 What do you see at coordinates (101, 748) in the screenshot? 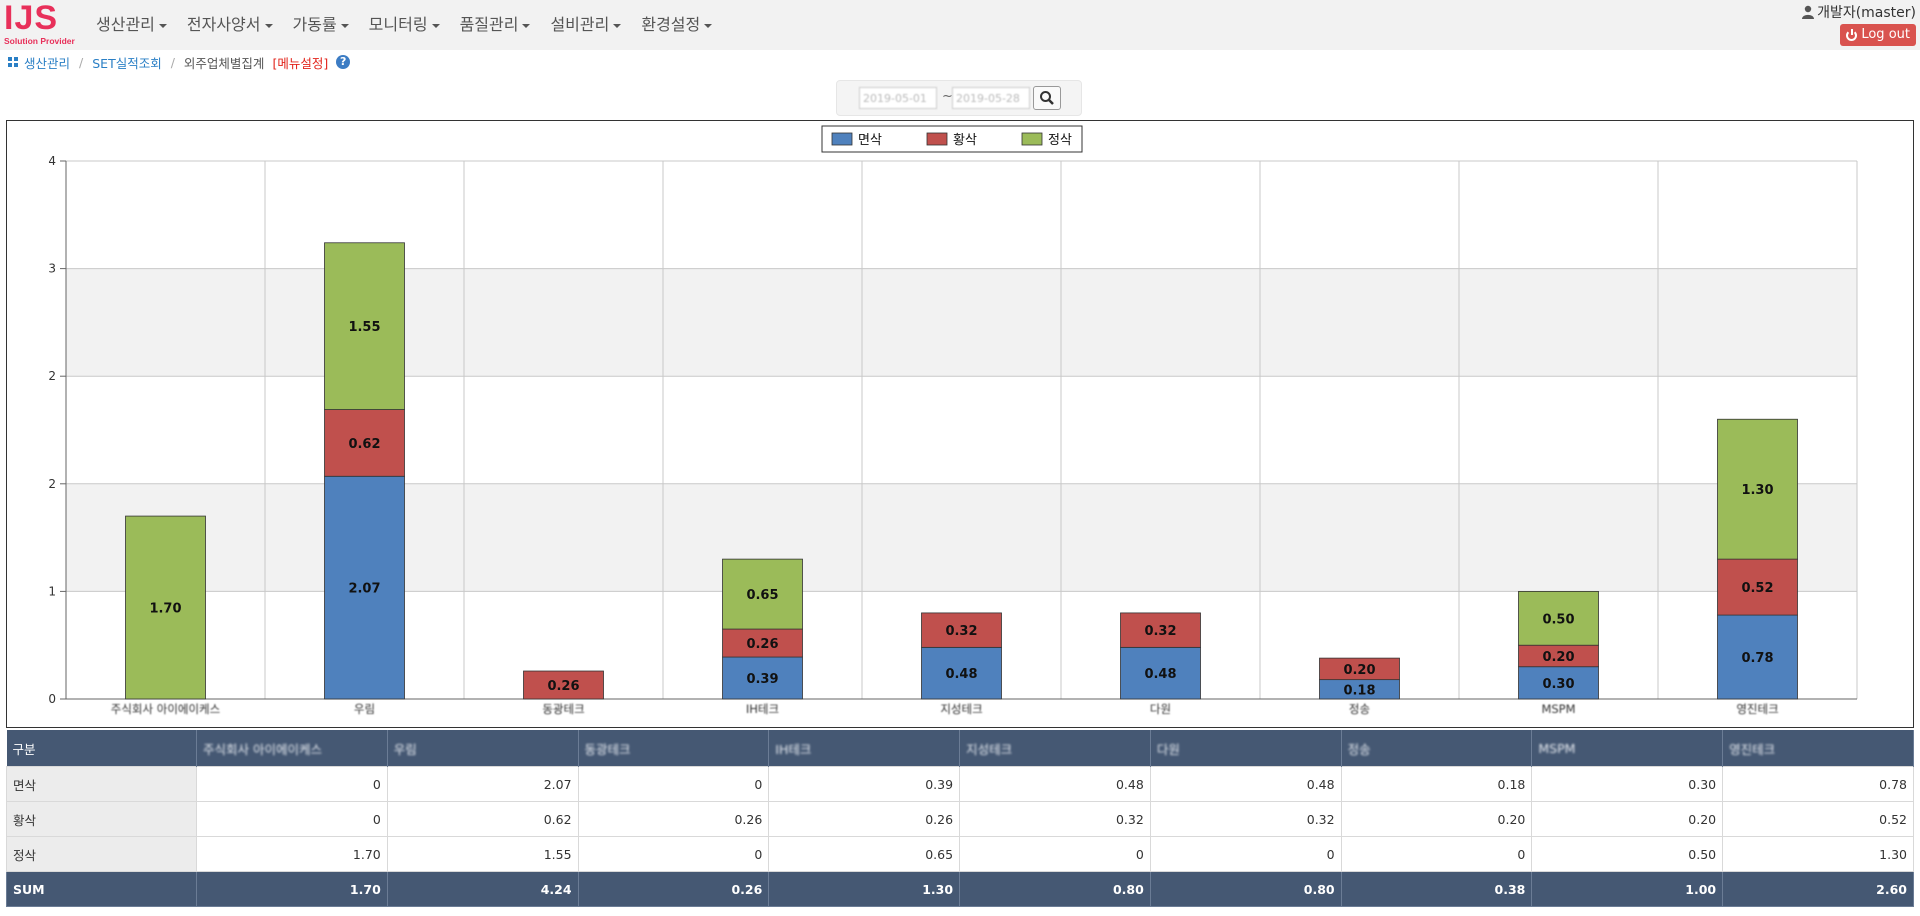
I see `table-corner-header: 구분` at bounding box center [101, 748].